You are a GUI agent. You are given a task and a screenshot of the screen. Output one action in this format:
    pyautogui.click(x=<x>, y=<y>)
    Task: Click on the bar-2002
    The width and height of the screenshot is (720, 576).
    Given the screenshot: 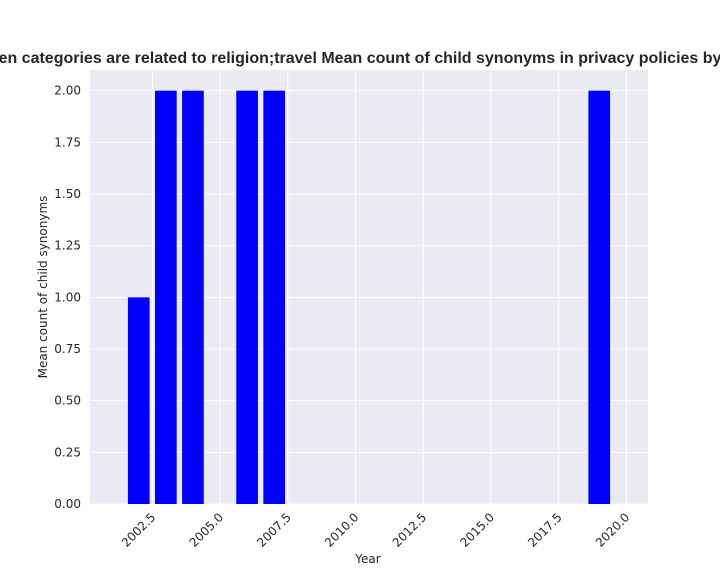 What is the action you would take?
    pyautogui.click(x=138, y=400)
    